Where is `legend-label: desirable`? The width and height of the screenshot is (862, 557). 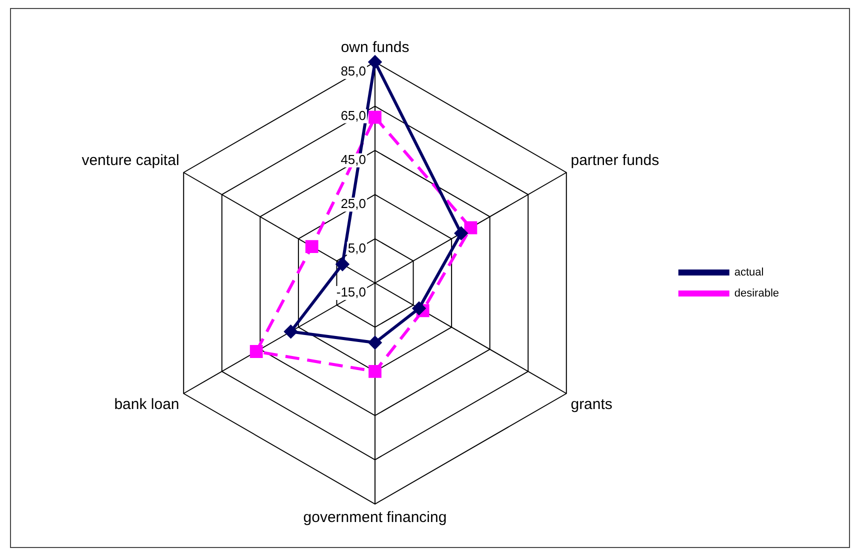 legend-label: desirable is located at coordinates (756, 294).